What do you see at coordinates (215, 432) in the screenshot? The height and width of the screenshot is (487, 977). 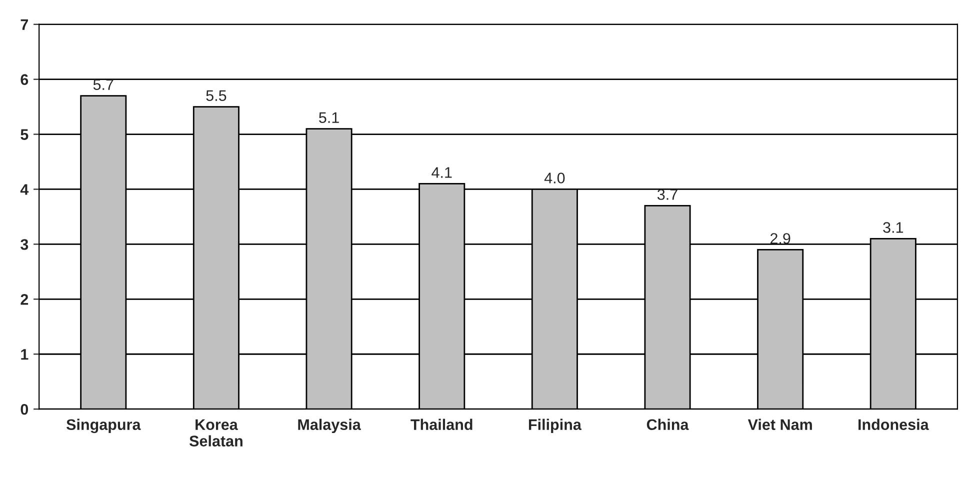 I see `x-tick-label: Korea Selatan` at bounding box center [215, 432].